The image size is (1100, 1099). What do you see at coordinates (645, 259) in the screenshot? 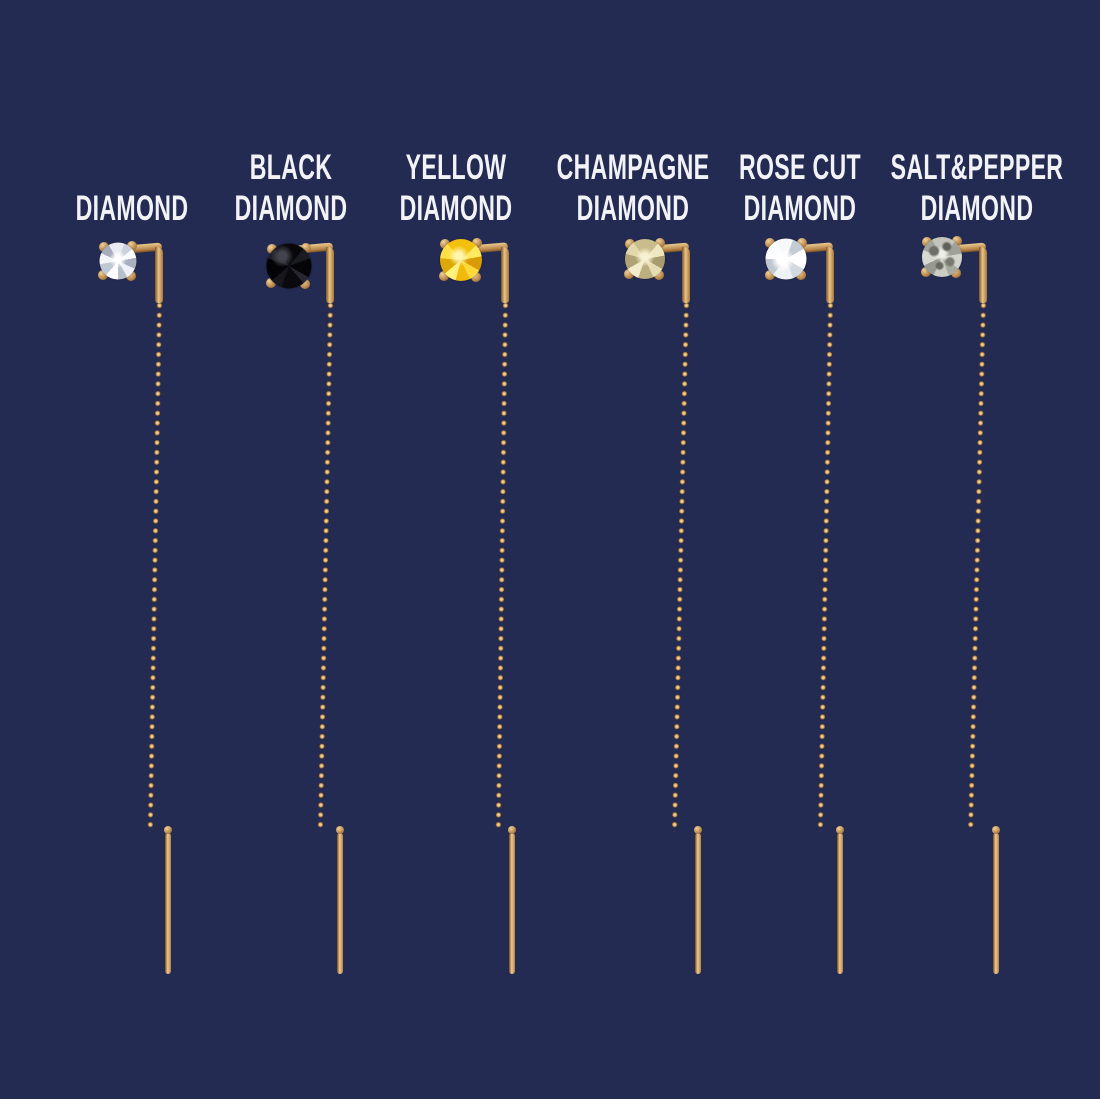
I see `stone-champagne-diamond` at bounding box center [645, 259].